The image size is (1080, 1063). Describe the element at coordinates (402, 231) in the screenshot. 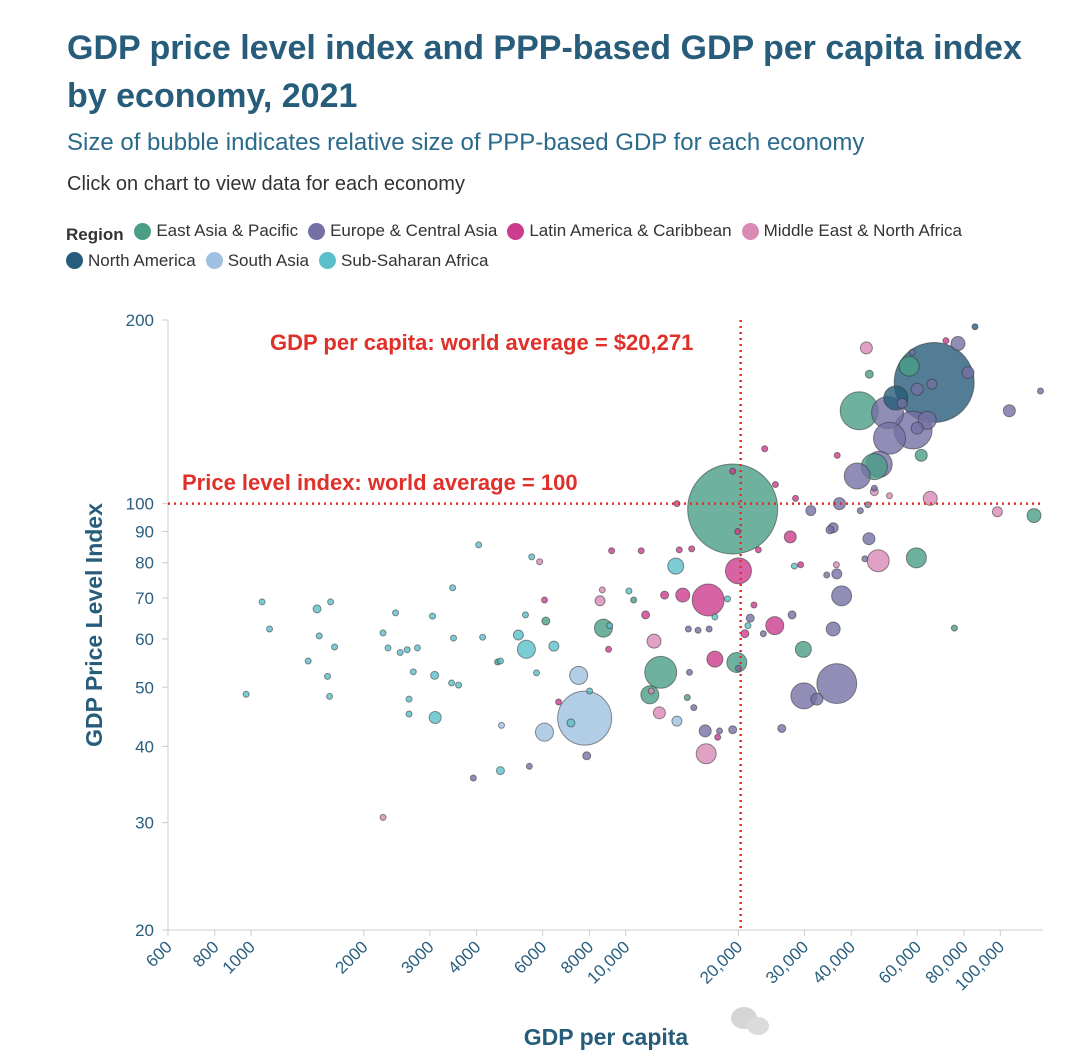

I see `legend-item: Europe & Central Asia` at that location.